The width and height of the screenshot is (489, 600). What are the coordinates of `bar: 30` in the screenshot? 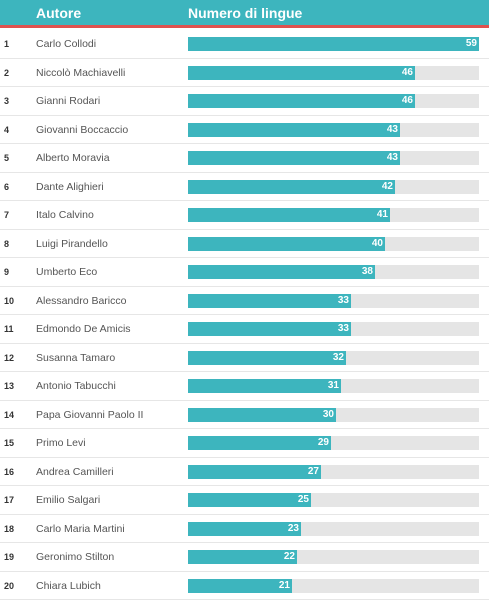 It's located at (262, 414).